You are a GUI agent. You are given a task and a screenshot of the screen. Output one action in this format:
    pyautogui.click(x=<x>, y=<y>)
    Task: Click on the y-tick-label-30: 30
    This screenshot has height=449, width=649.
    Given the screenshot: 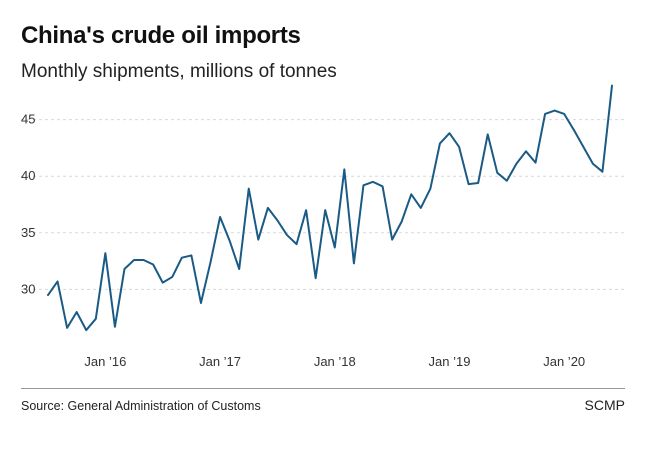 What is the action you would take?
    pyautogui.click(x=28, y=288)
    